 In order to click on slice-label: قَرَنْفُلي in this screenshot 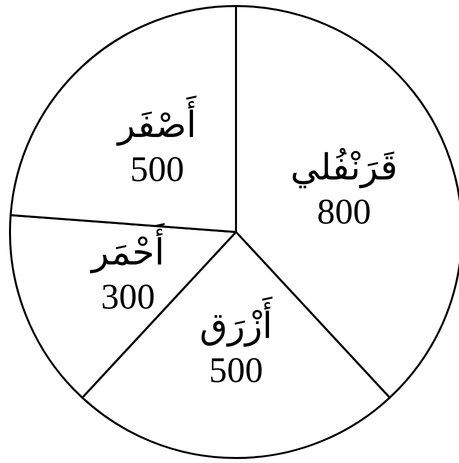, I will do `click(344, 168)`.